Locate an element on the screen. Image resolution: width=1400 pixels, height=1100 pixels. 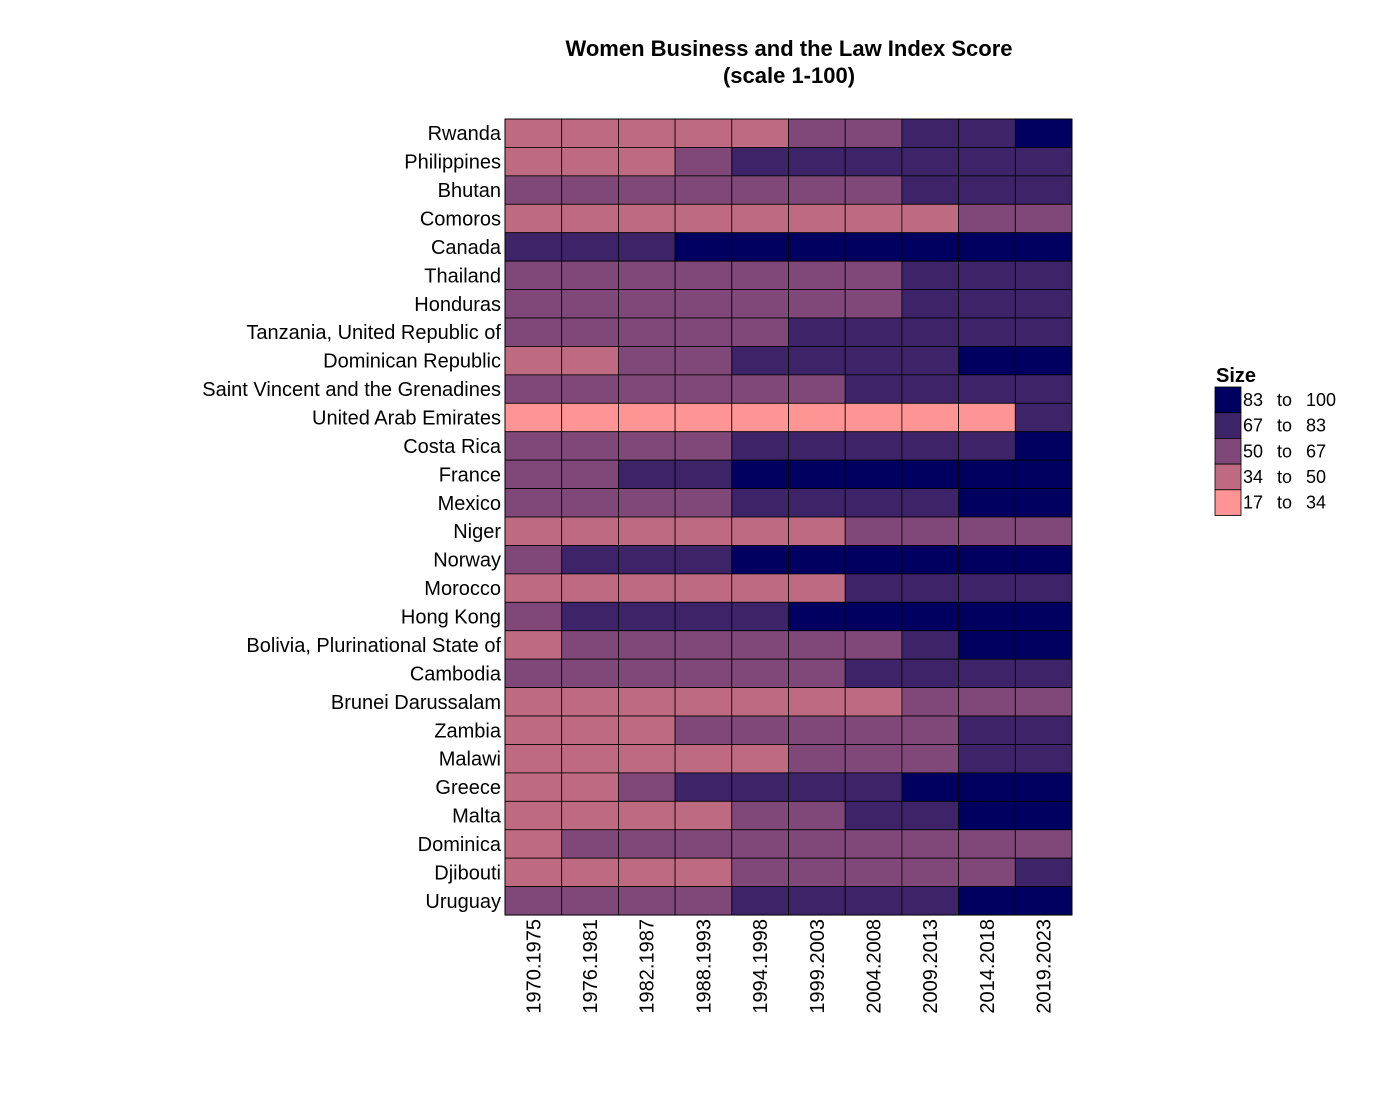
legend-label-high: 83 is located at coordinates (1316, 426).